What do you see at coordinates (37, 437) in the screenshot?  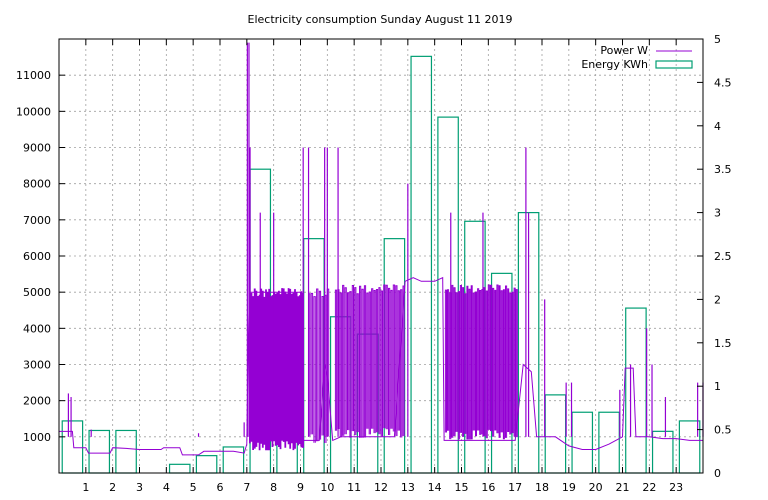 I see `y-tick-label: 1000` at bounding box center [37, 437].